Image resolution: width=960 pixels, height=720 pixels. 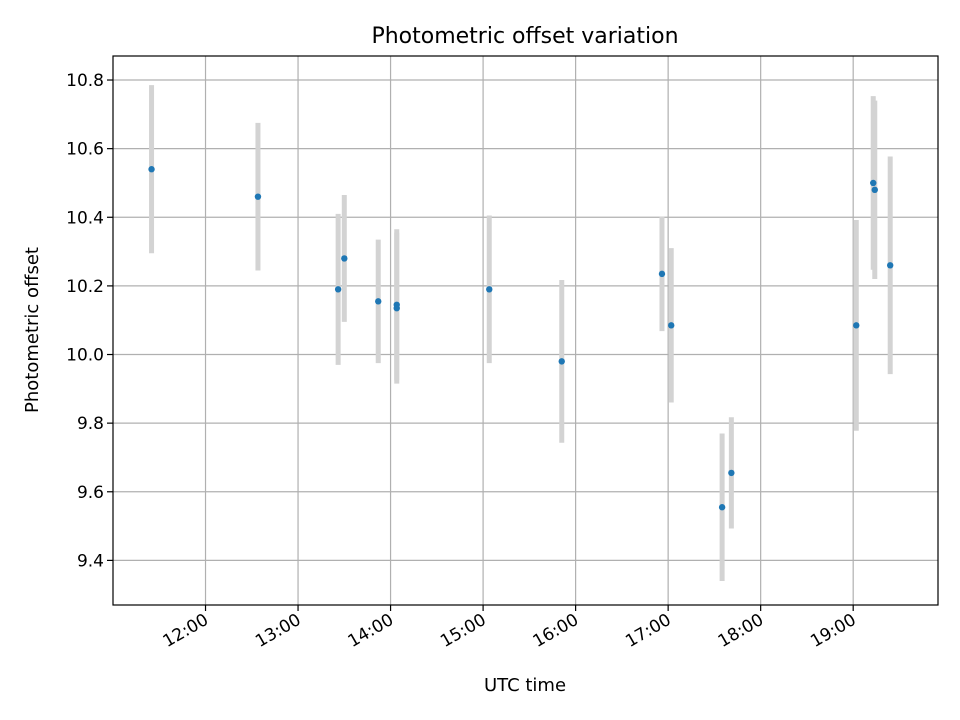 What do you see at coordinates (833, 631) in the screenshot?
I see `x-tick-label: 19:00` at bounding box center [833, 631].